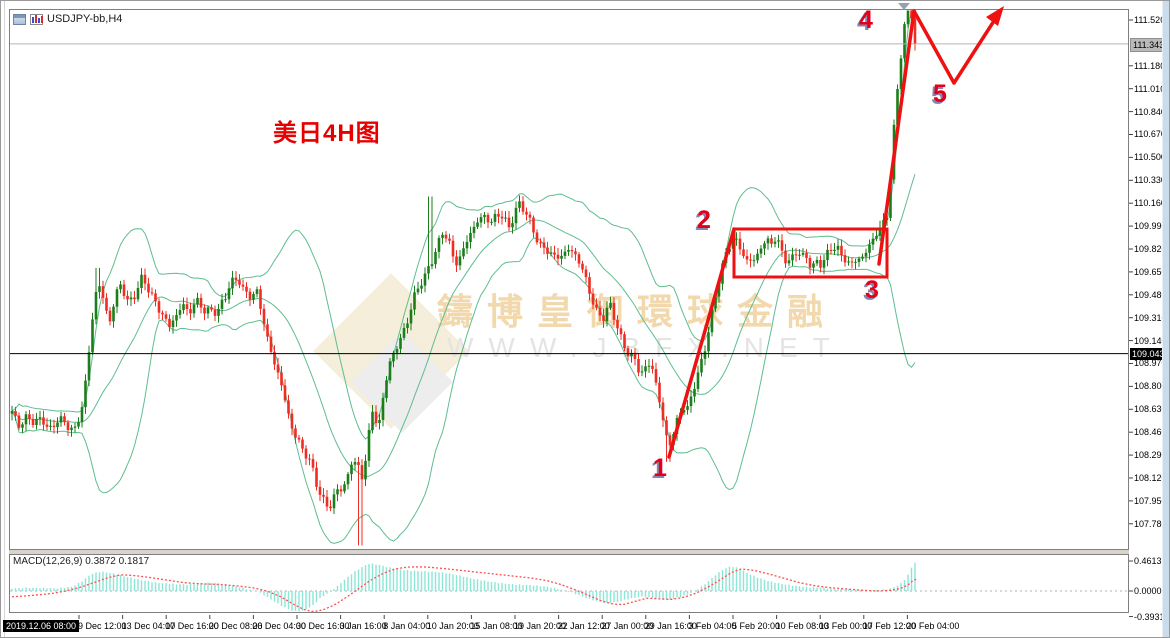 This screenshot has width=1170, height=638. Describe the element at coordinates (872, 290) in the screenshot. I see `wave-count-label: 3` at that location.